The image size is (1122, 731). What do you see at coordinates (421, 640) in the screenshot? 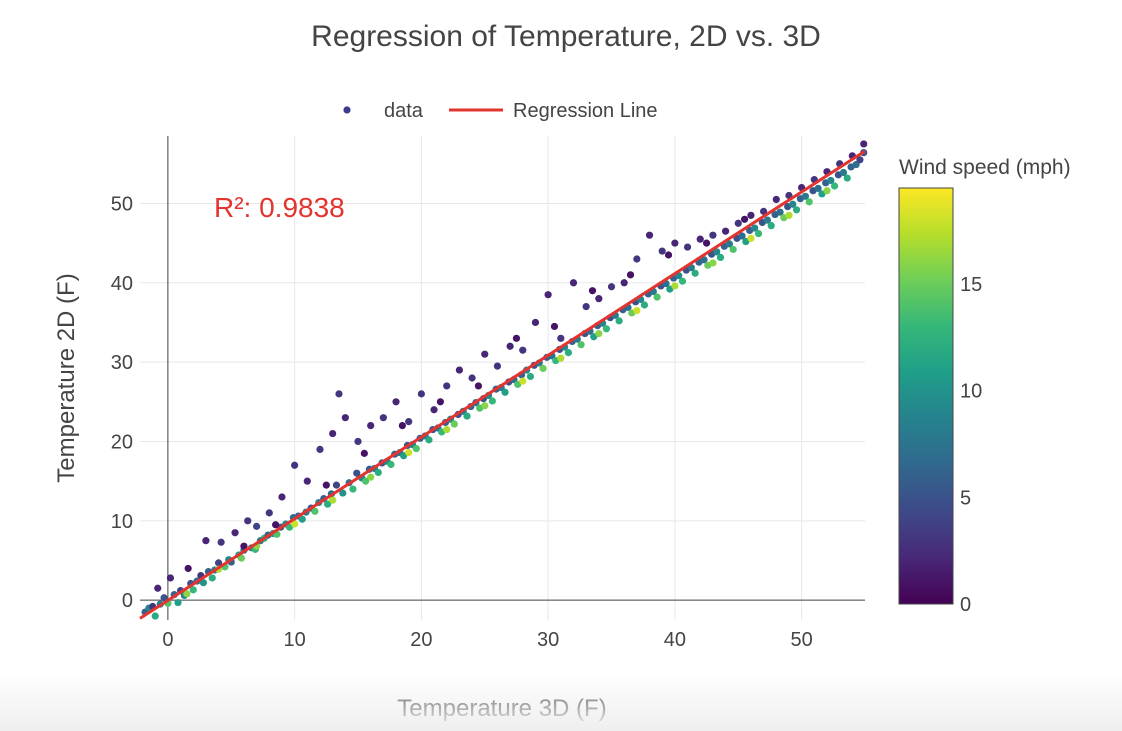
I see `x-tick-label: 20` at bounding box center [421, 640].